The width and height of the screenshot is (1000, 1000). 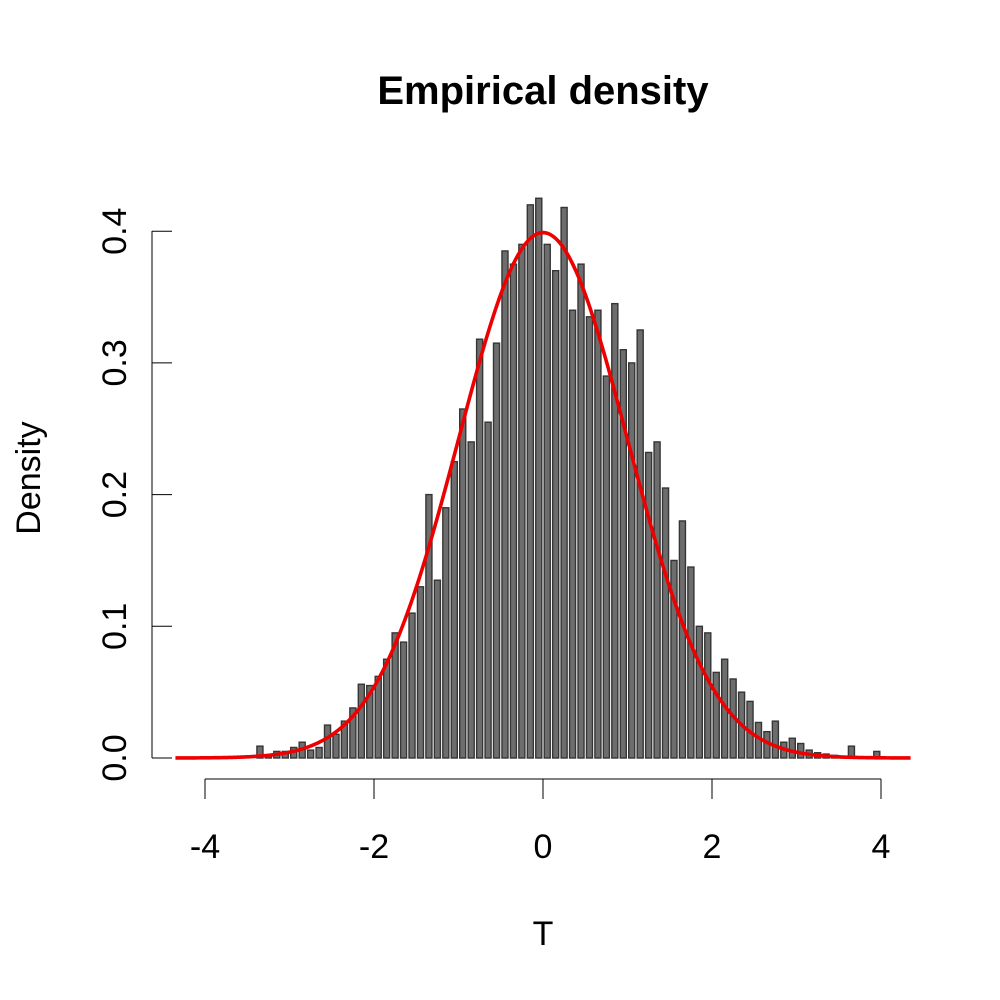 I want to click on y-tick-label: 0.4, so click(x=115, y=231).